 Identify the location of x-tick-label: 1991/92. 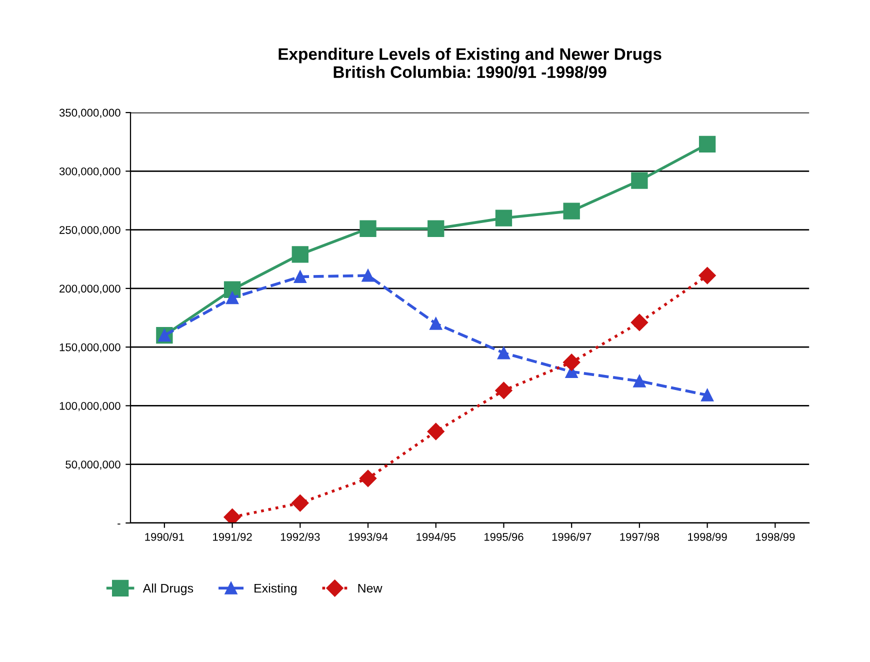
(232, 536).